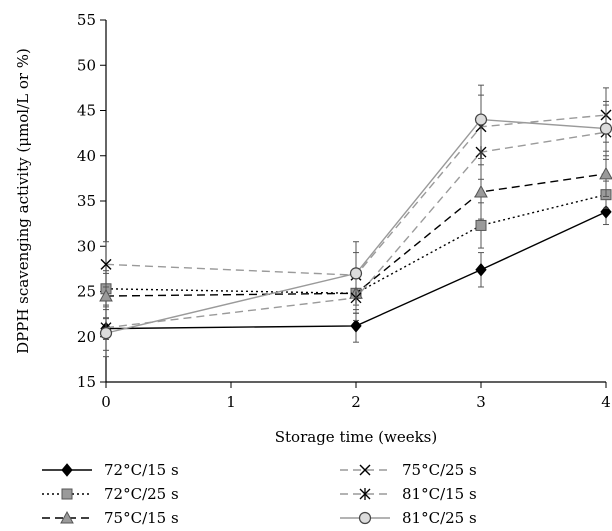 The width and height of the screenshot is (612, 531). I want to click on y-tick-label: 50, so click(86, 65).